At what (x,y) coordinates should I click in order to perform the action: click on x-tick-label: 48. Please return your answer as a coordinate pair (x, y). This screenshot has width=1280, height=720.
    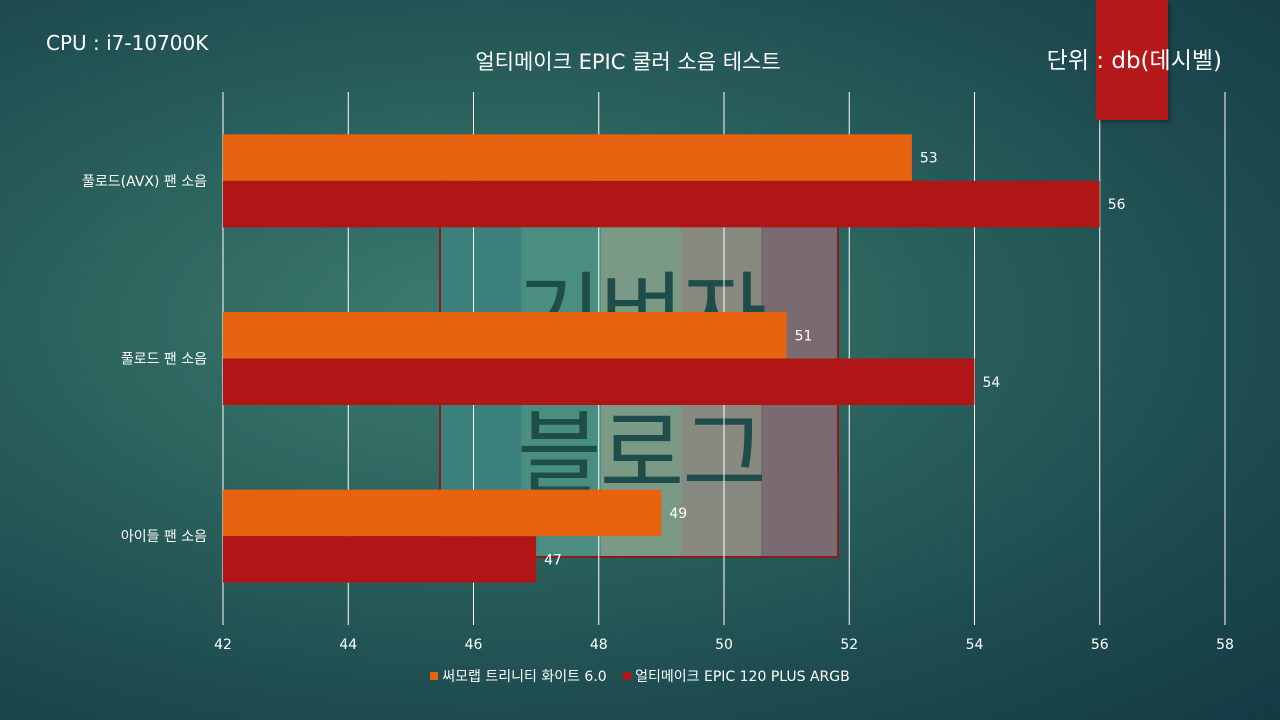
    Looking at the image, I should click on (599, 645).